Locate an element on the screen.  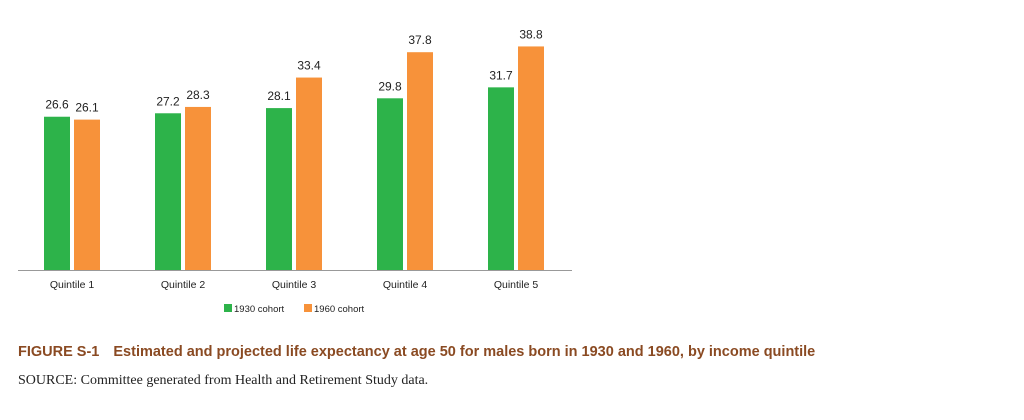
value-label: 28.3 is located at coordinates (198, 95).